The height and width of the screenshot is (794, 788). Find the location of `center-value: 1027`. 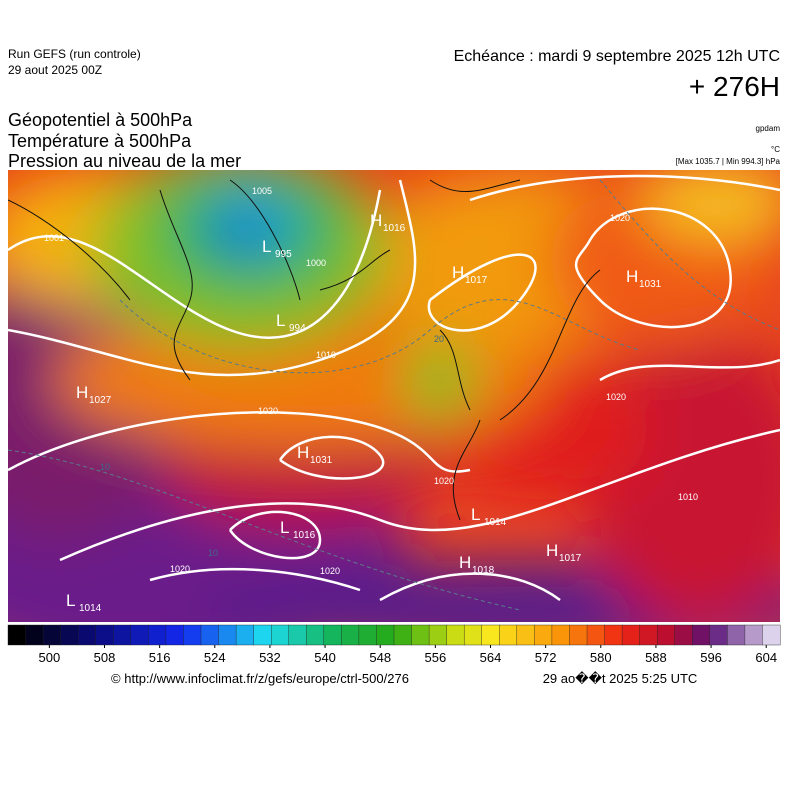

center-value: 1027 is located at coordinates (100, 400).